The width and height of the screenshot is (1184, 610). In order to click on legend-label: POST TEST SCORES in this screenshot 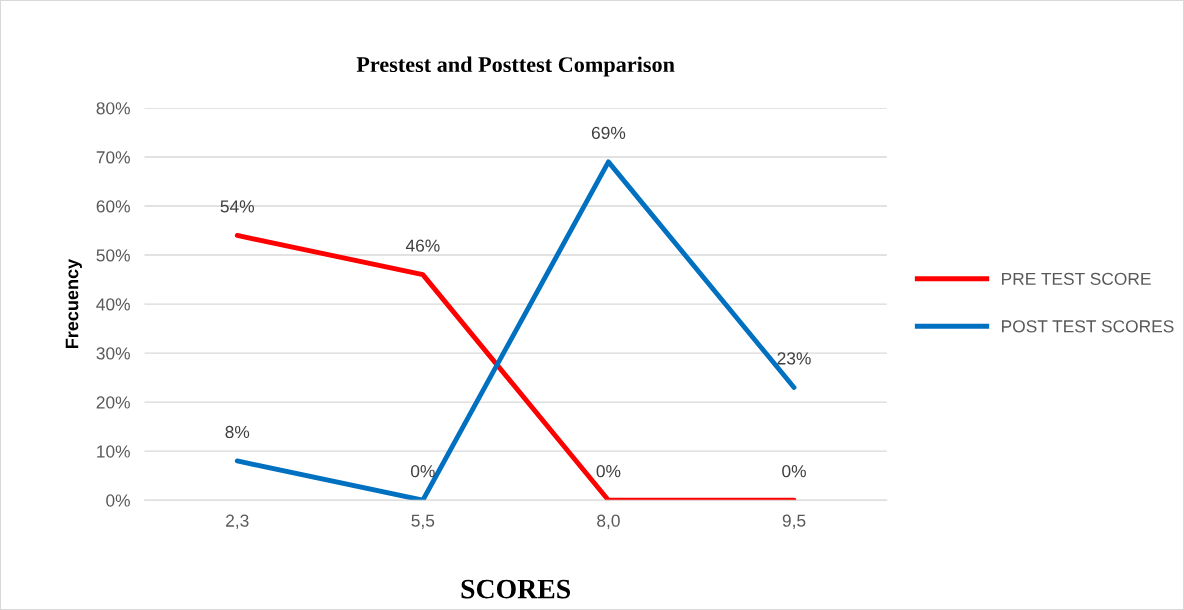, I will do `click(1088, 326)`.